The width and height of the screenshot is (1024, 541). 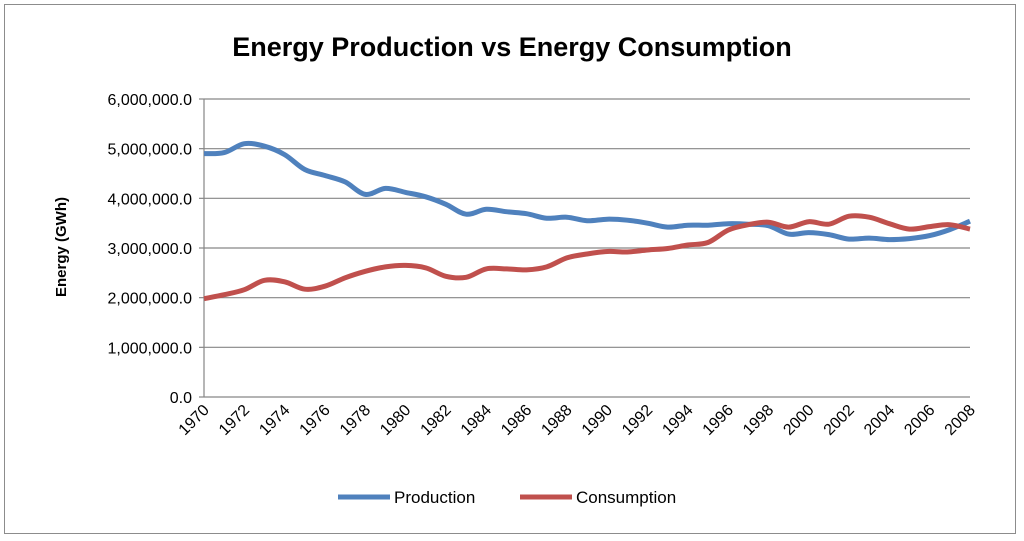 I want to click on x-tick-label: 2006, so click(x=919, y=420).